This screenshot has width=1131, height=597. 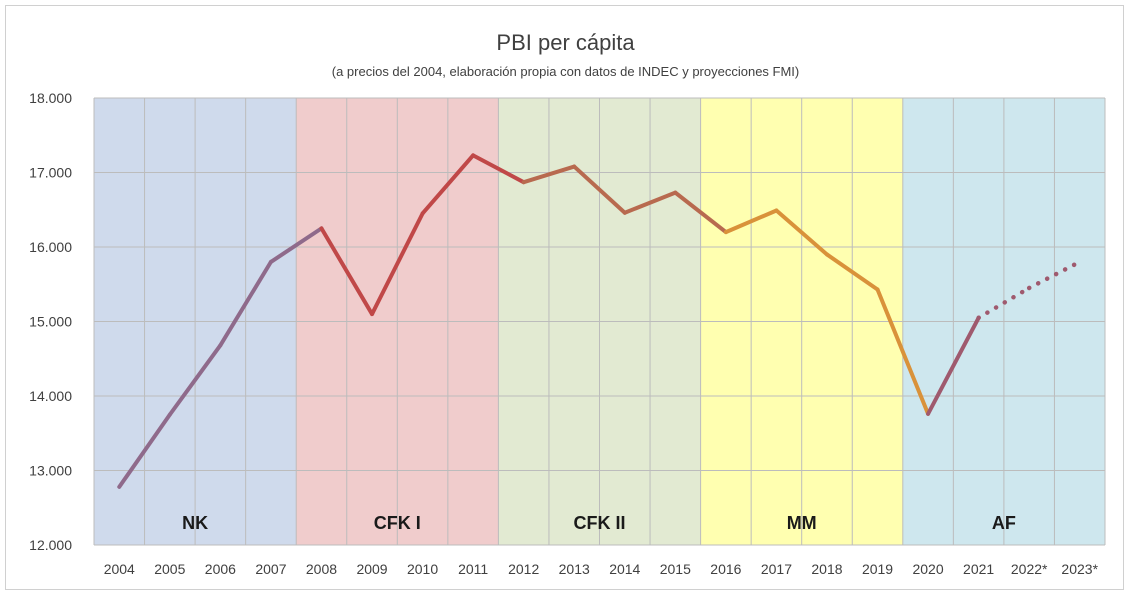 I want to click on x-tick-label: 2014, so click(x=624, y=569).